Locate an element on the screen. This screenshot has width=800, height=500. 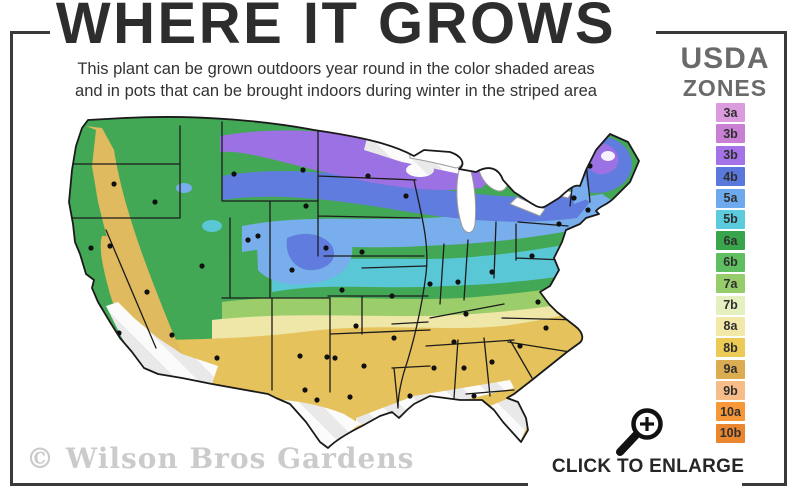
legend-zone-label: 3a is located at coordinates (730, 112).